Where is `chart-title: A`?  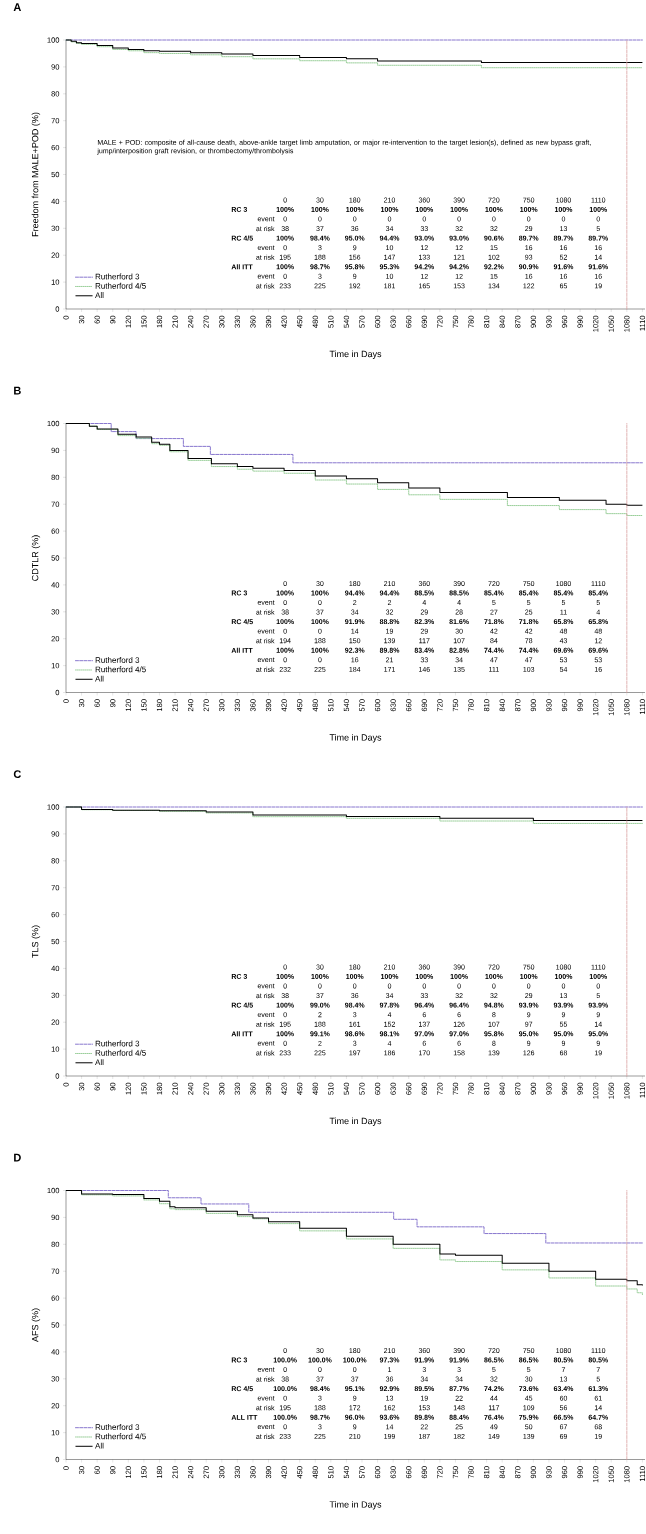
chart-title: A is located at coordinates (17, 7).